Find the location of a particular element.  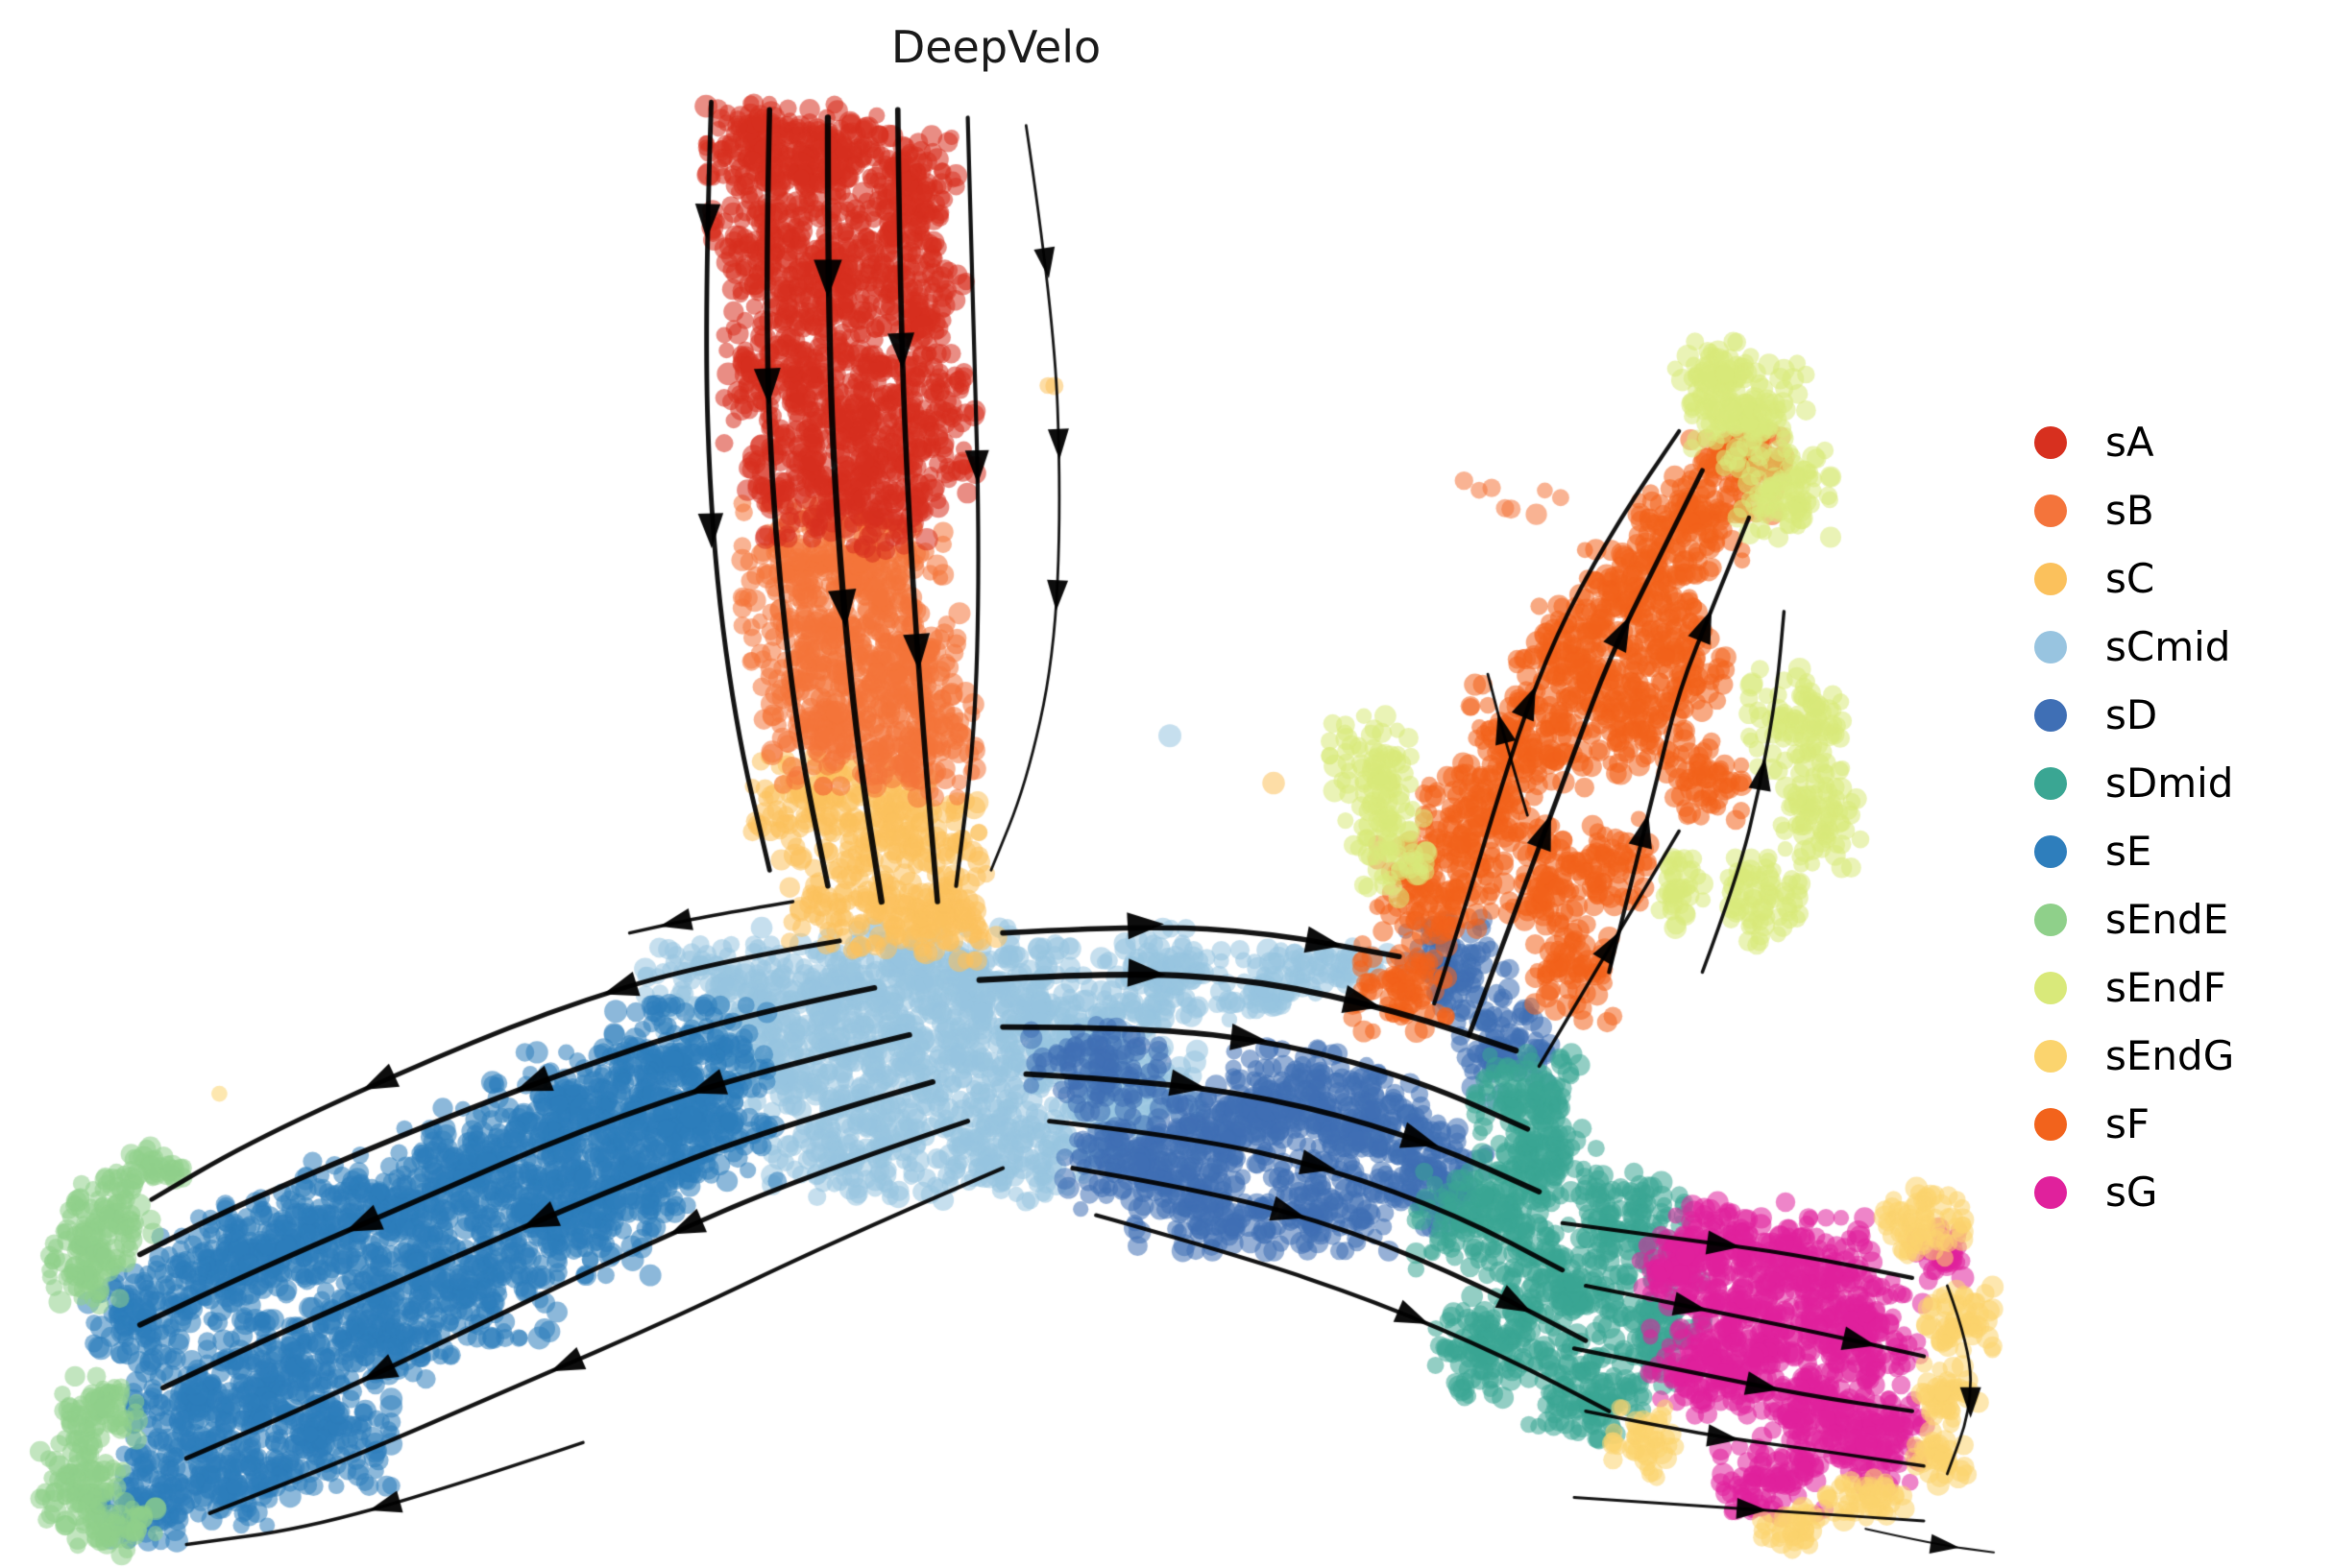

legend-swatch-sF-icon is located at coordinates (2050, 1124).